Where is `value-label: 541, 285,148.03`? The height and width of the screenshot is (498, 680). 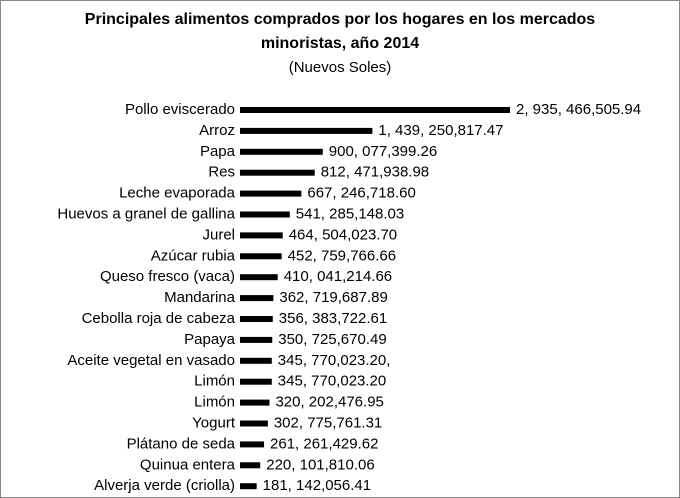 value-label: 541, 285,148.03 is located at coordinates (350, 213).